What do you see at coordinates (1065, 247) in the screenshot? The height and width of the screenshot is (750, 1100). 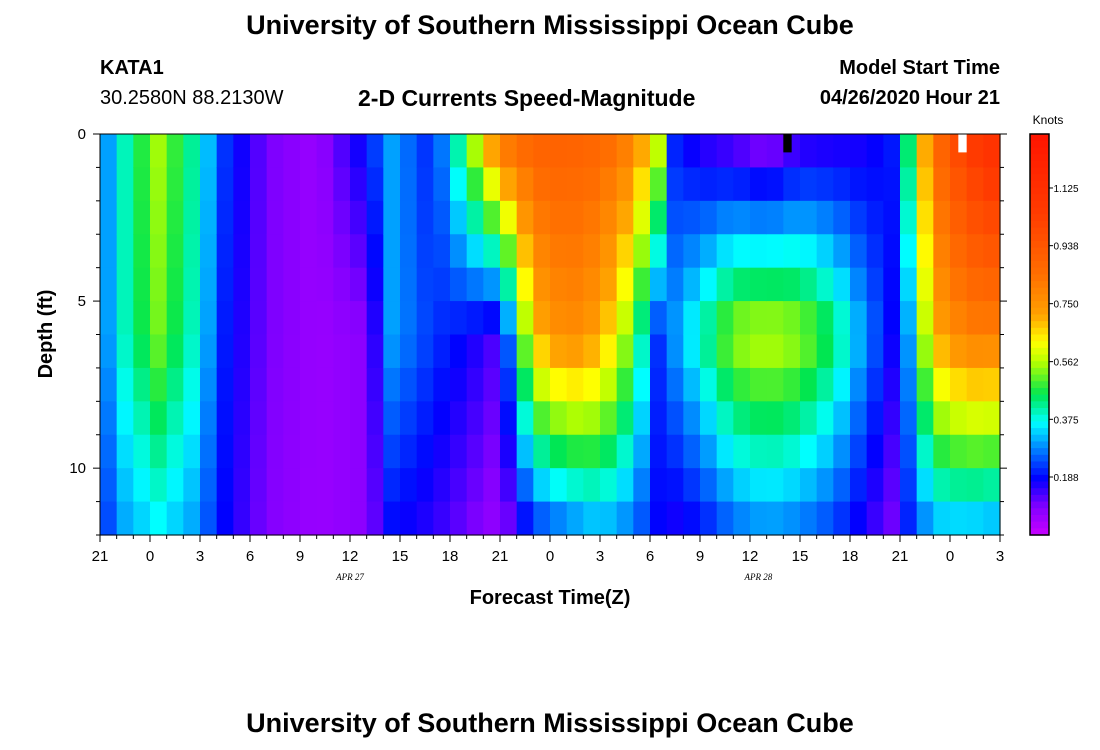 I see `colorbar-tick-label: 0.938` at bounding box center [1065, 247].